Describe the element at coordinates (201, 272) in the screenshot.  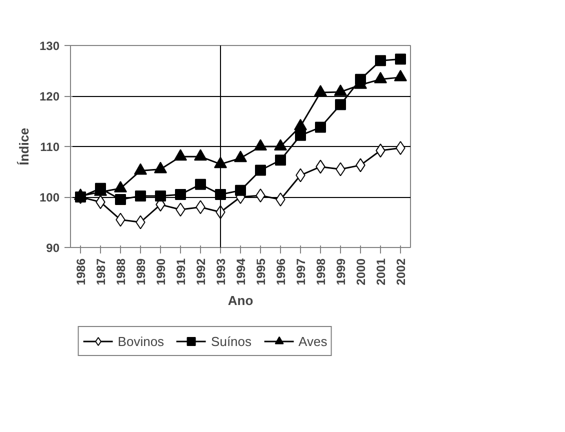
I see `x-tick-label: 1992` at that location.